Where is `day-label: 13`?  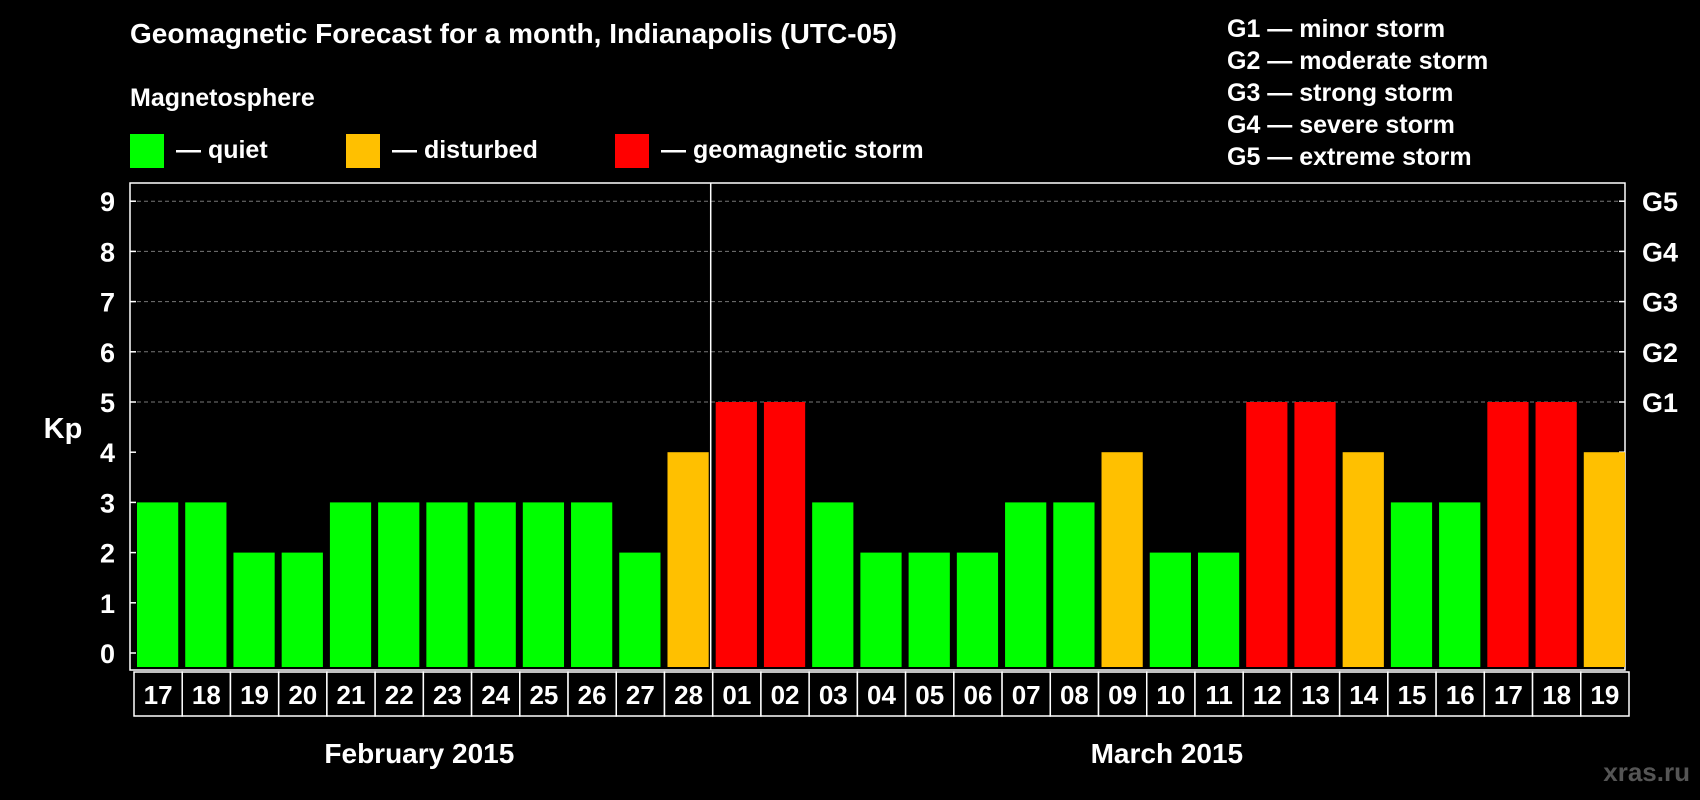 day-label: 13 is located at coordinates (1315, 695).